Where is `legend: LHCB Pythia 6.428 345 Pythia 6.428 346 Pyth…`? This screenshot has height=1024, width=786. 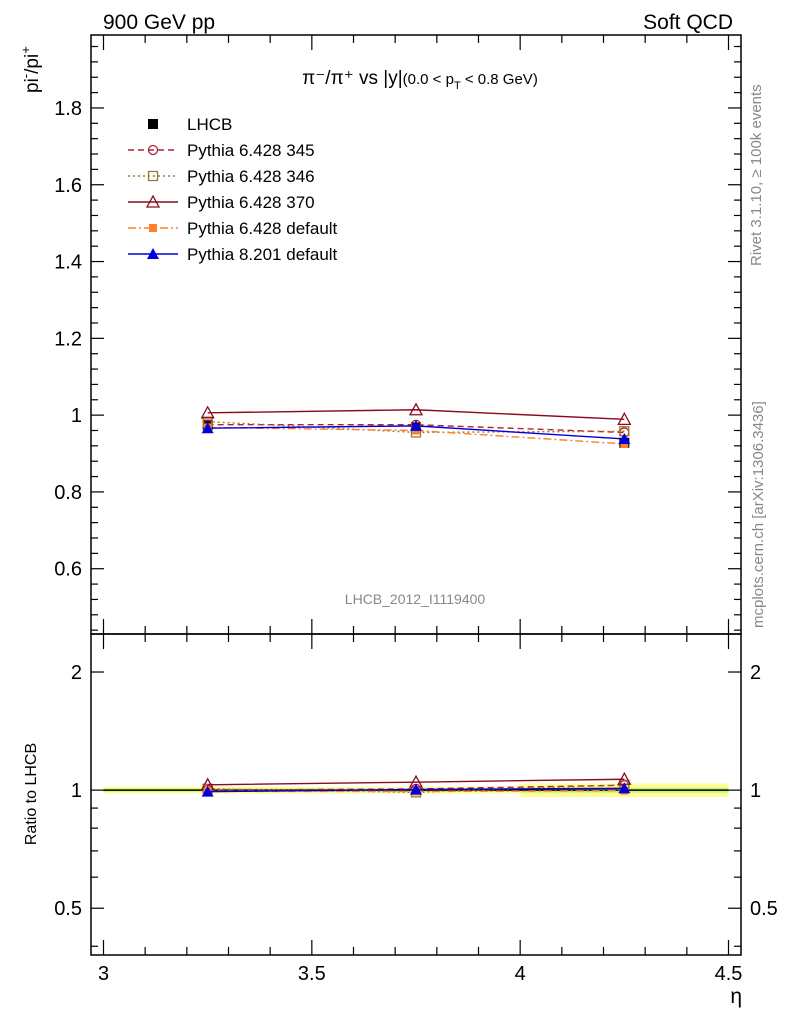
legend: LHCB Pythia 6.428 345 Pythia 6.428 346 Pyth… is located at coordinates (233, 189).